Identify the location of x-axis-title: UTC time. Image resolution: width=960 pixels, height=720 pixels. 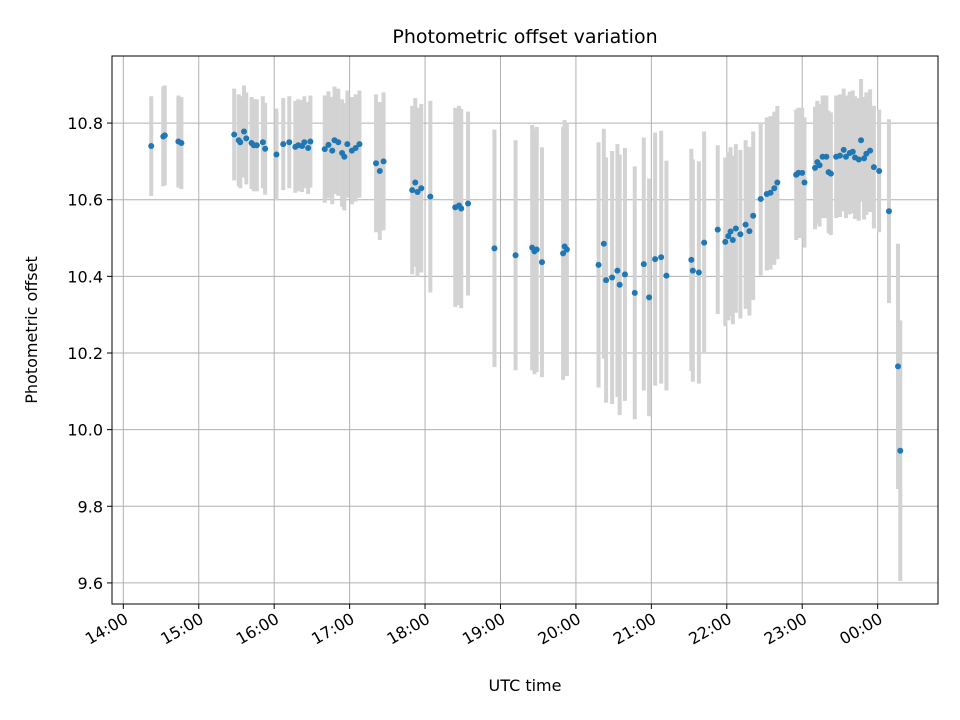
(525, 685).